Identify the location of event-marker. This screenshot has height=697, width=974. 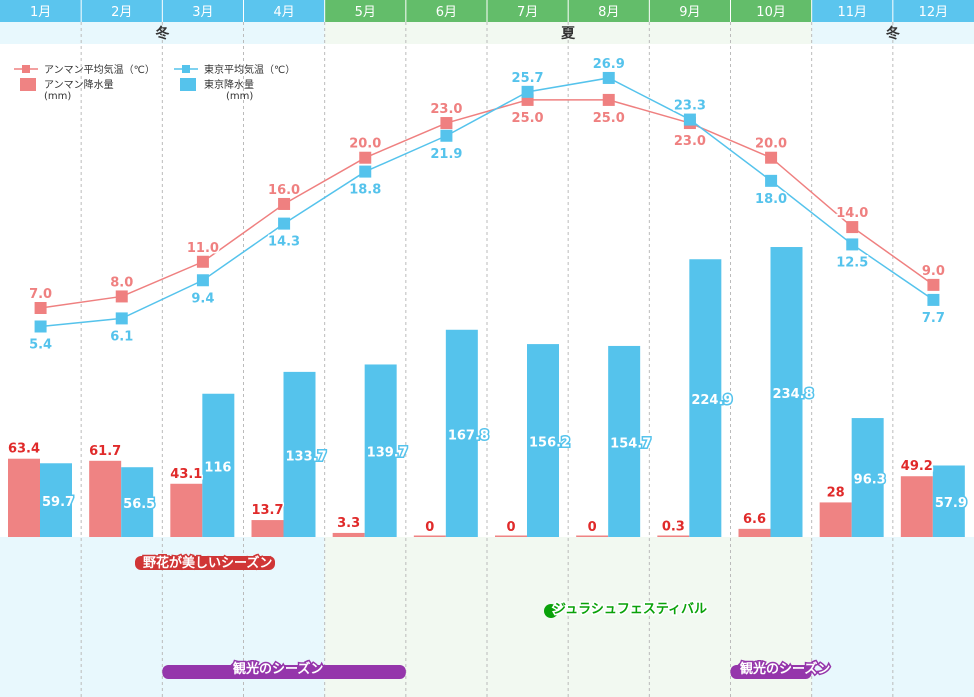
(551, 611).